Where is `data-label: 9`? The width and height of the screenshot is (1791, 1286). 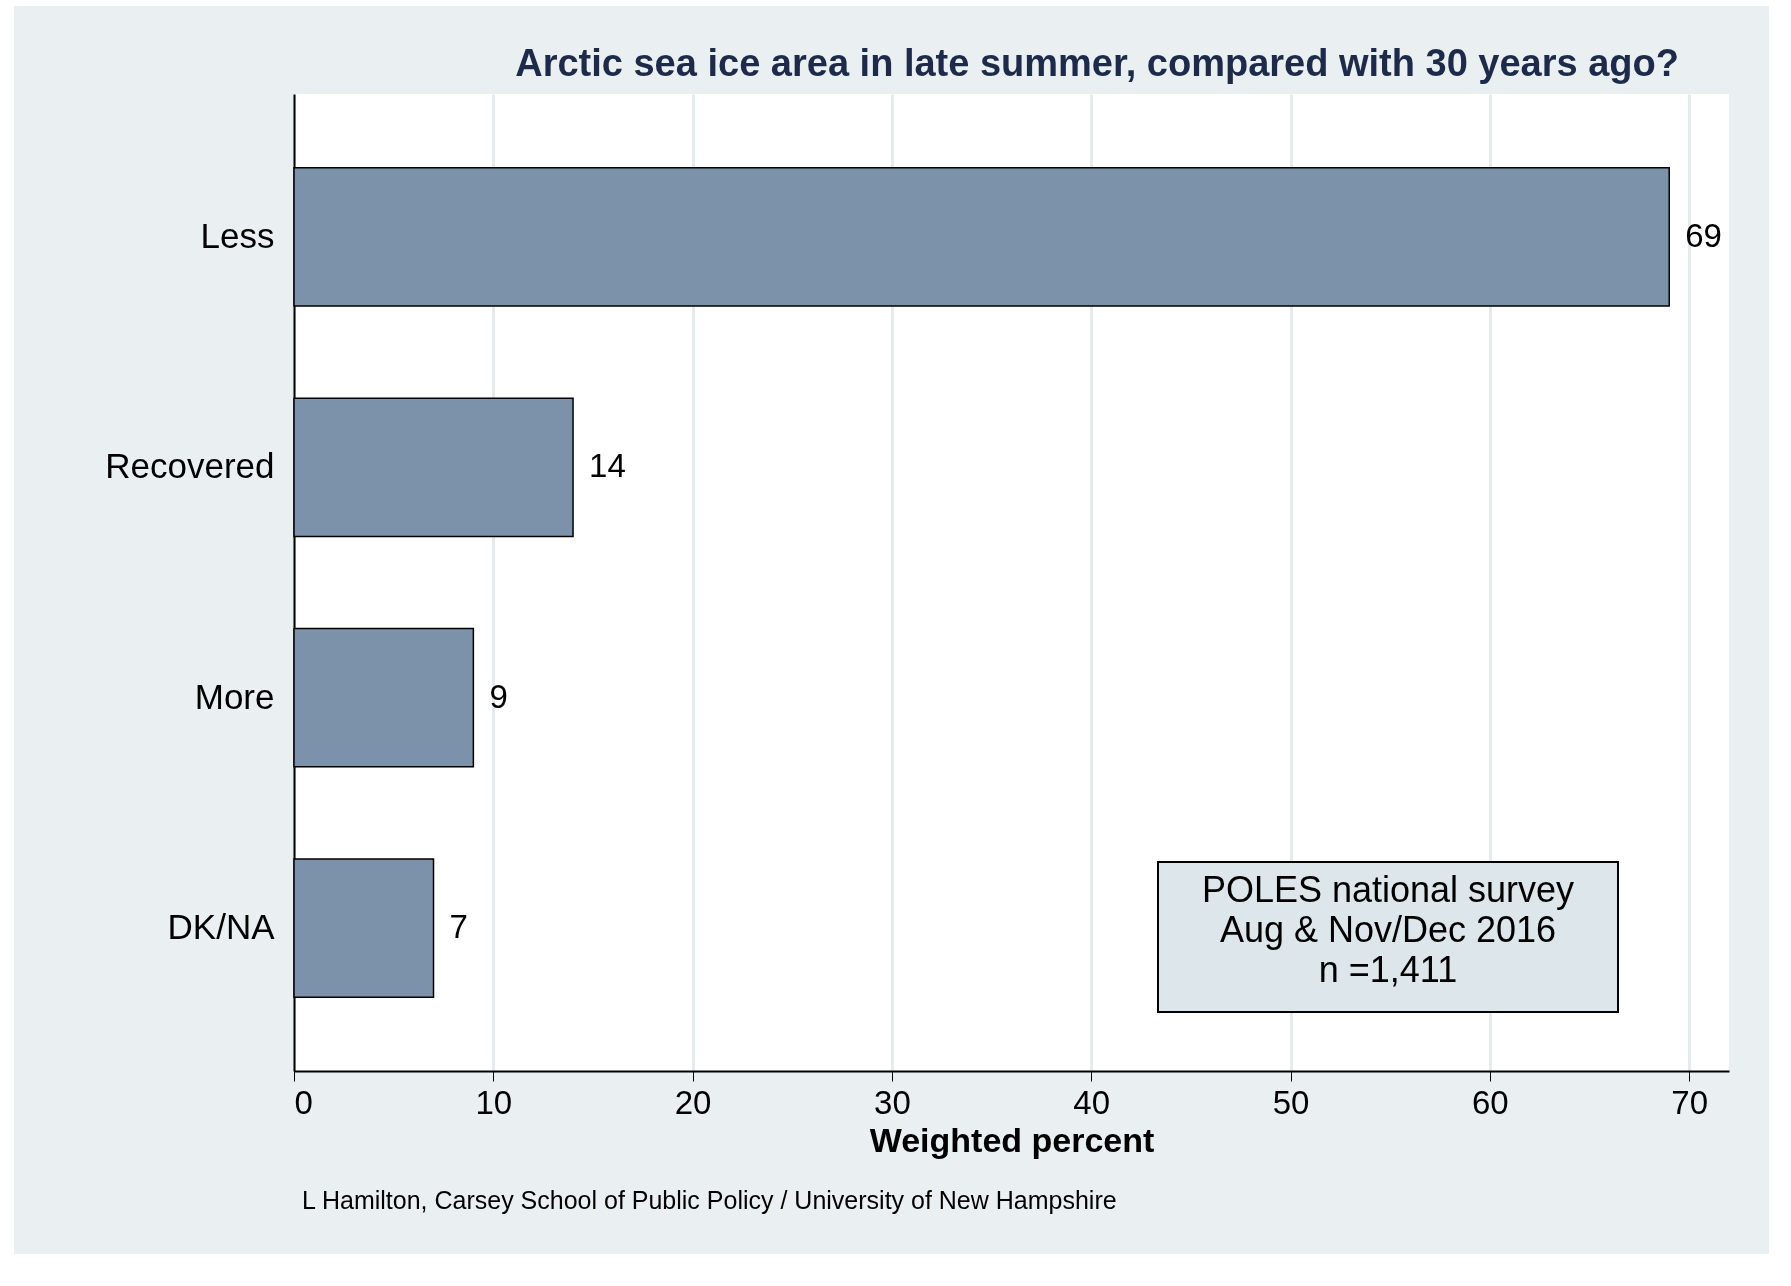 data-label: 9 is located at coordinates (498, 696).